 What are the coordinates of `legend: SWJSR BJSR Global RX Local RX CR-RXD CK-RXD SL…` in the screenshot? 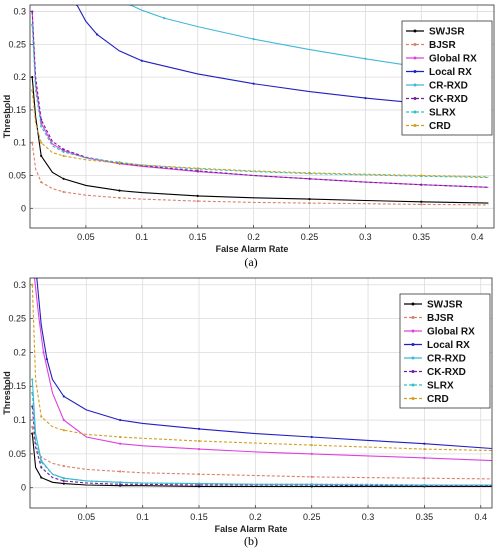 It's located at (445, 351).